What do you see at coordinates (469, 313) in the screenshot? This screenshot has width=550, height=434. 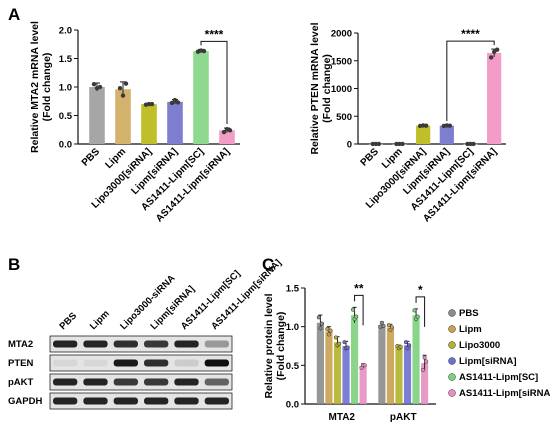 I see `legend-entry: PBS` at bounding box center [469, 313].